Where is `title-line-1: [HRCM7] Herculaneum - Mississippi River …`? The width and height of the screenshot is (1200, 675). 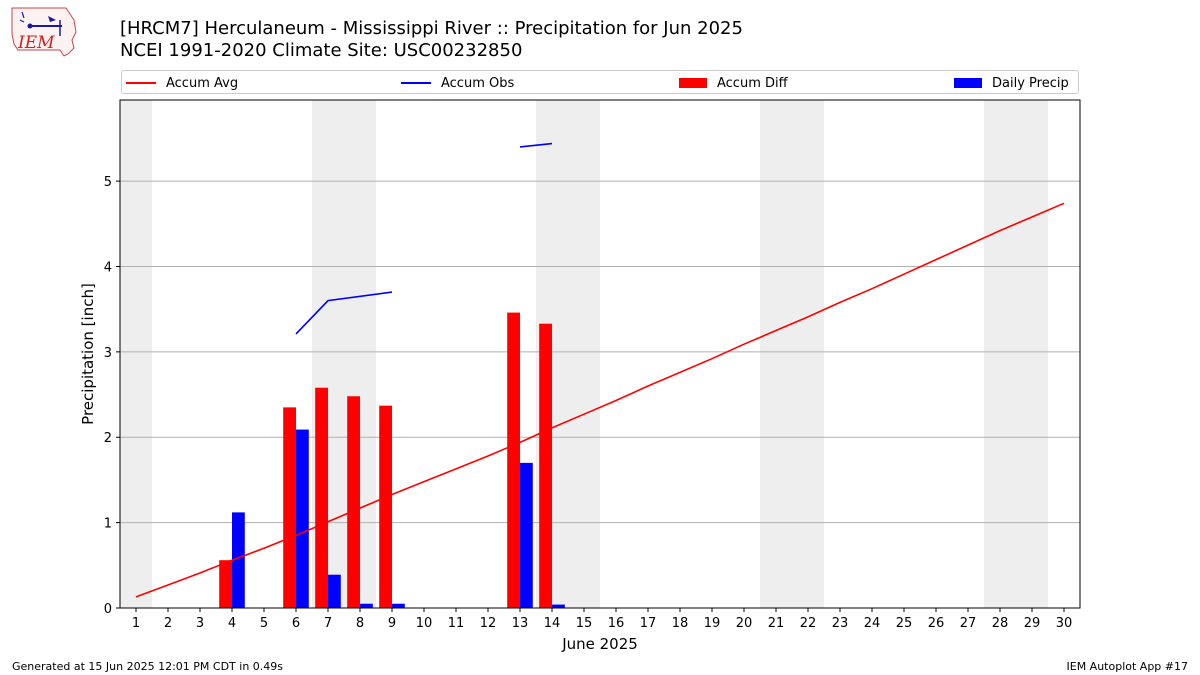
title-line-1: [HRCM7] Herculaneum - Mississippi River … is located at coordinates (431, 28).